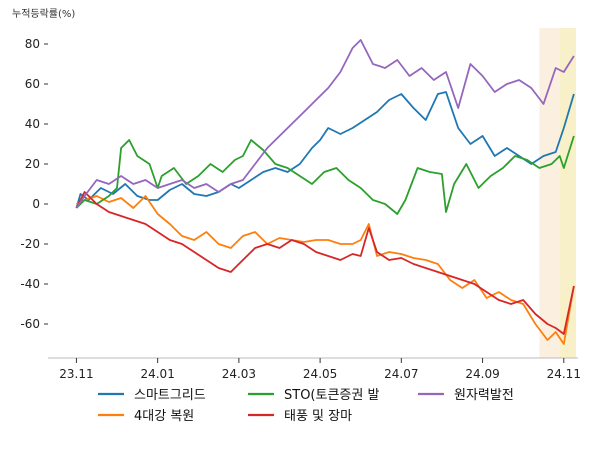 The width and height of the screenshot is (600, 450). I want to click on legend-label: 4대강 복원, so click(164, 416).